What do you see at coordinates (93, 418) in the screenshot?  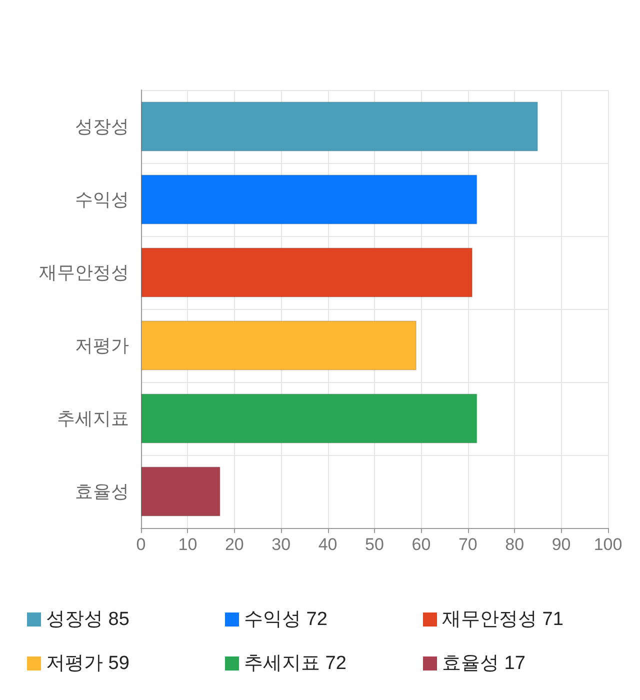 I see `y-tick-label: 추세지표` at bounding box center [93, 418].